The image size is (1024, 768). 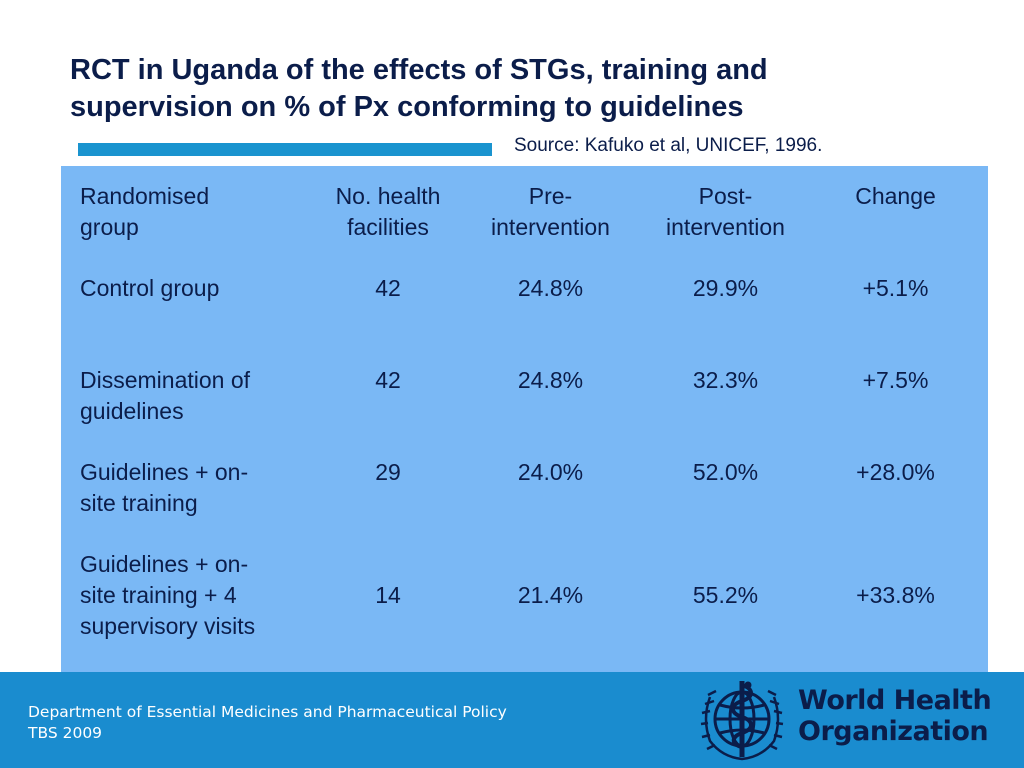 What do you see at coordinates (139, 503) in the screenshot?
I see `cell-line: site training` at bounding box center [139, 503].